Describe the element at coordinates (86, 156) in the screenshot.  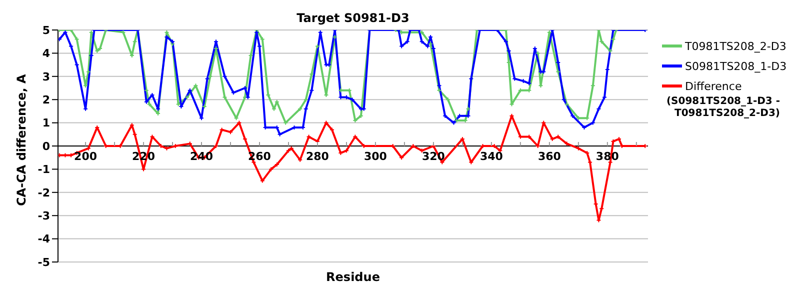
I see `x-tick-label: 200` at that location.